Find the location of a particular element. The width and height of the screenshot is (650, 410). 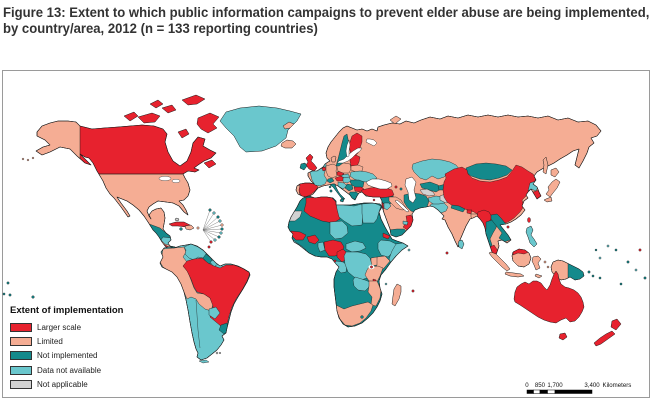

svg-text: 1,700 is located at coordinates (555, 385).